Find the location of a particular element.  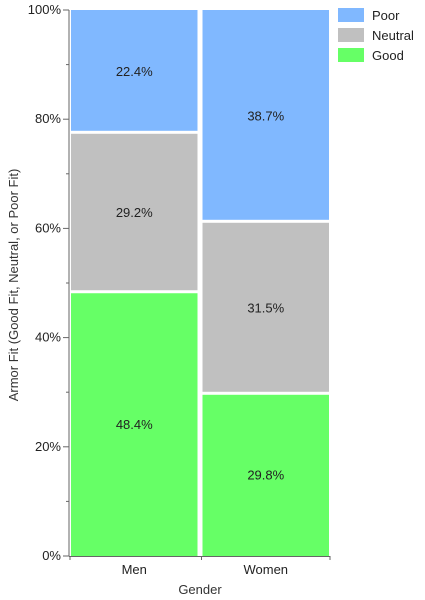

y-tick-label: 100% is located at coordinates (45, 9).